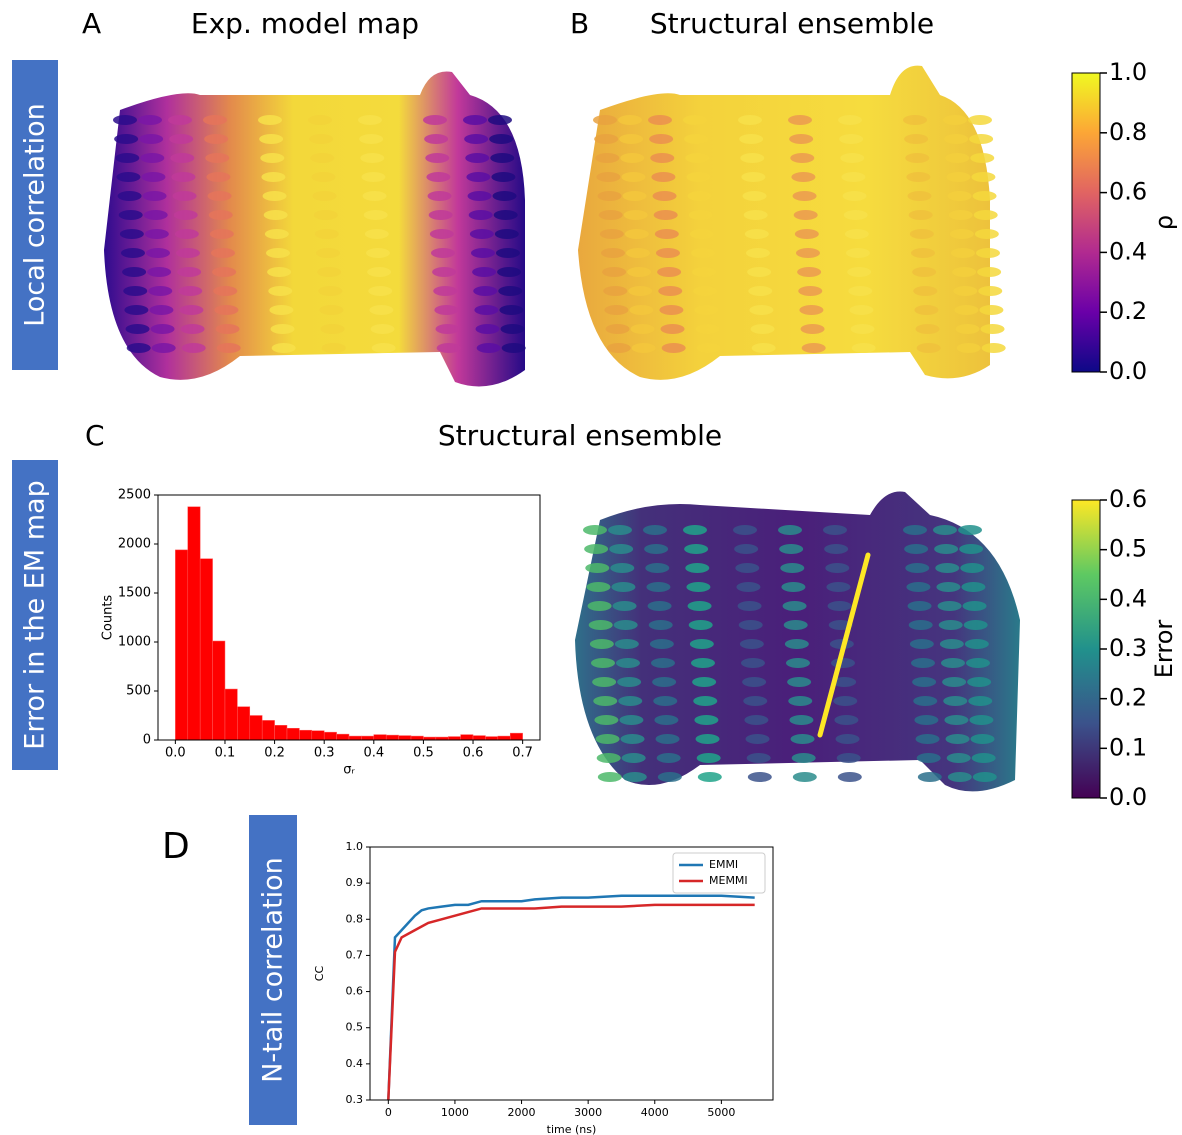 The width and height of the screenshot is (1182, 1135). Describe the element at coordinates (138, 691) in the screenshot. I see `y-tick-label: 500` at that location.